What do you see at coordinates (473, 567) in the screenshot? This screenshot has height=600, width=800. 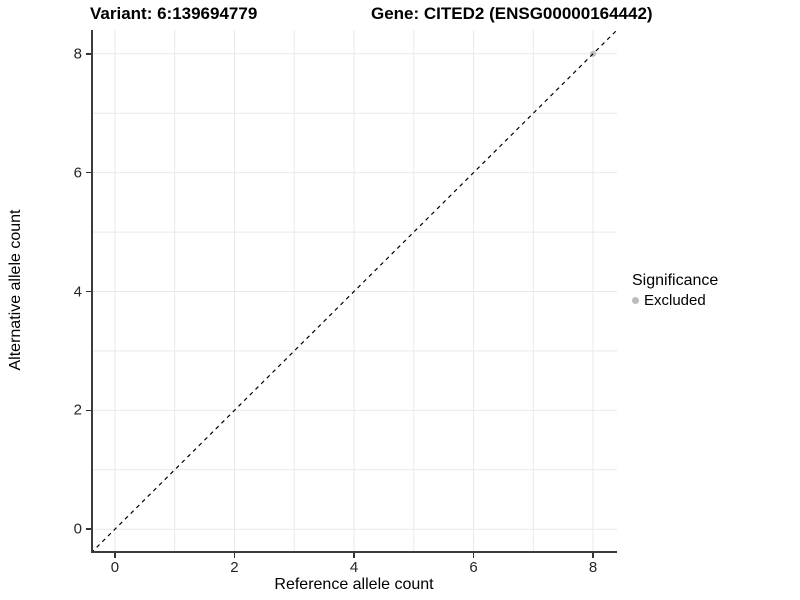 I see `x-tick-label: 6` at bounding box center [473, 567].